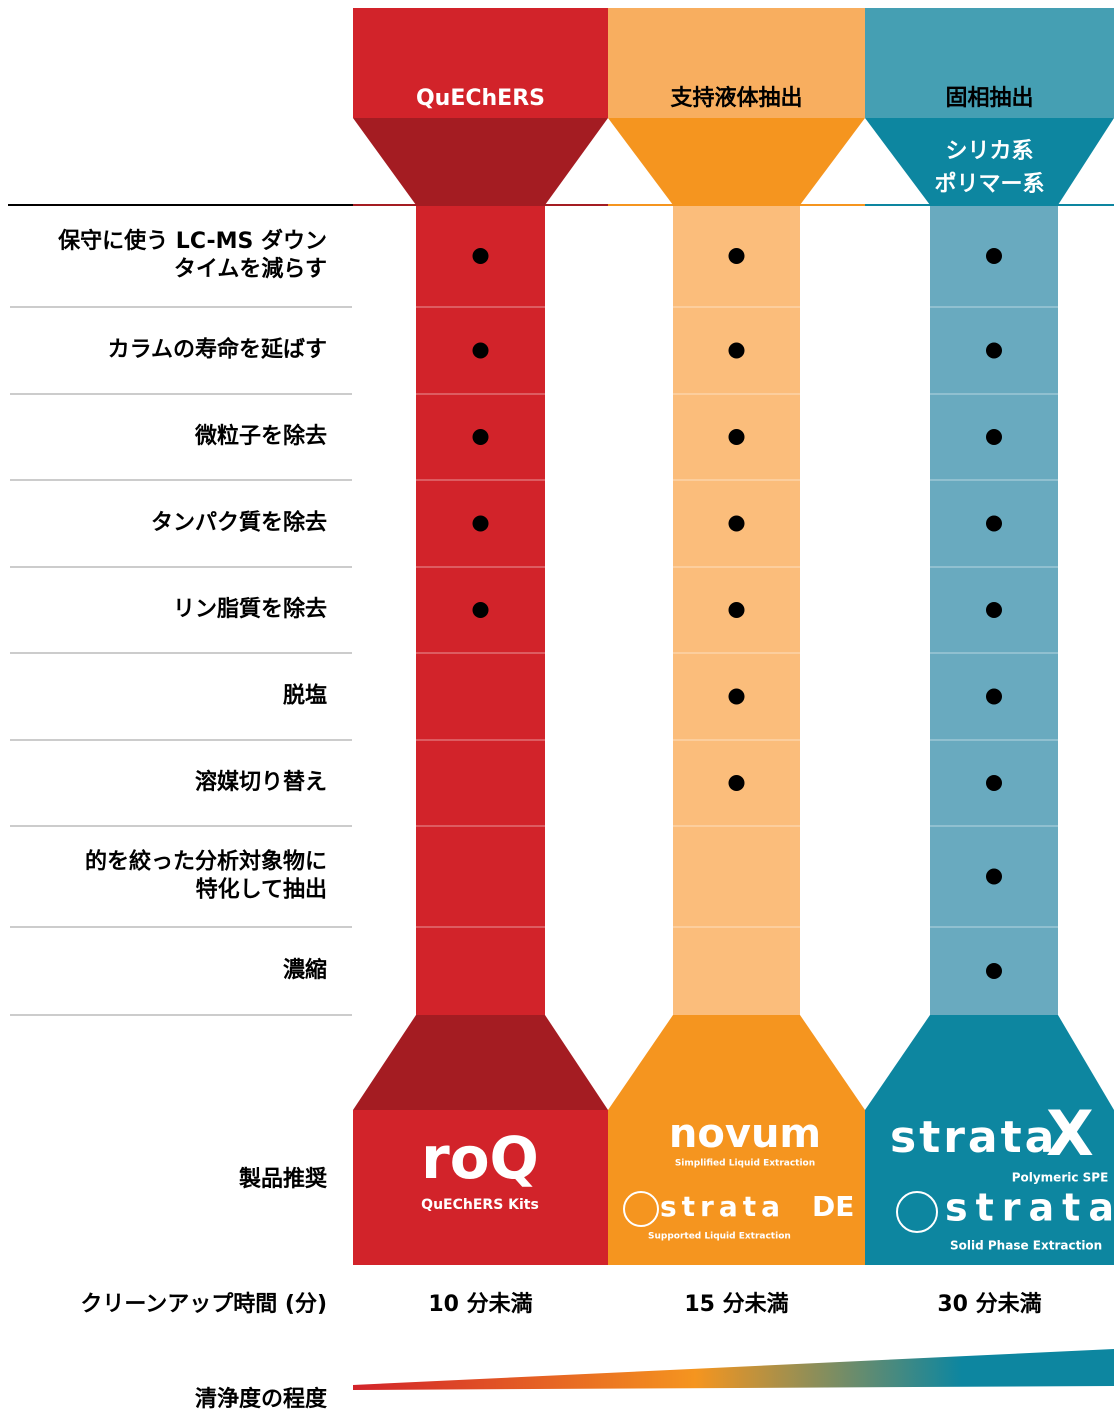 The width and height of the screenshot is (1114, 1423). Describe the element at coordinates (480, 1205) in the screenshot. I see `product-caption: QuEChERS Kits` at that location.